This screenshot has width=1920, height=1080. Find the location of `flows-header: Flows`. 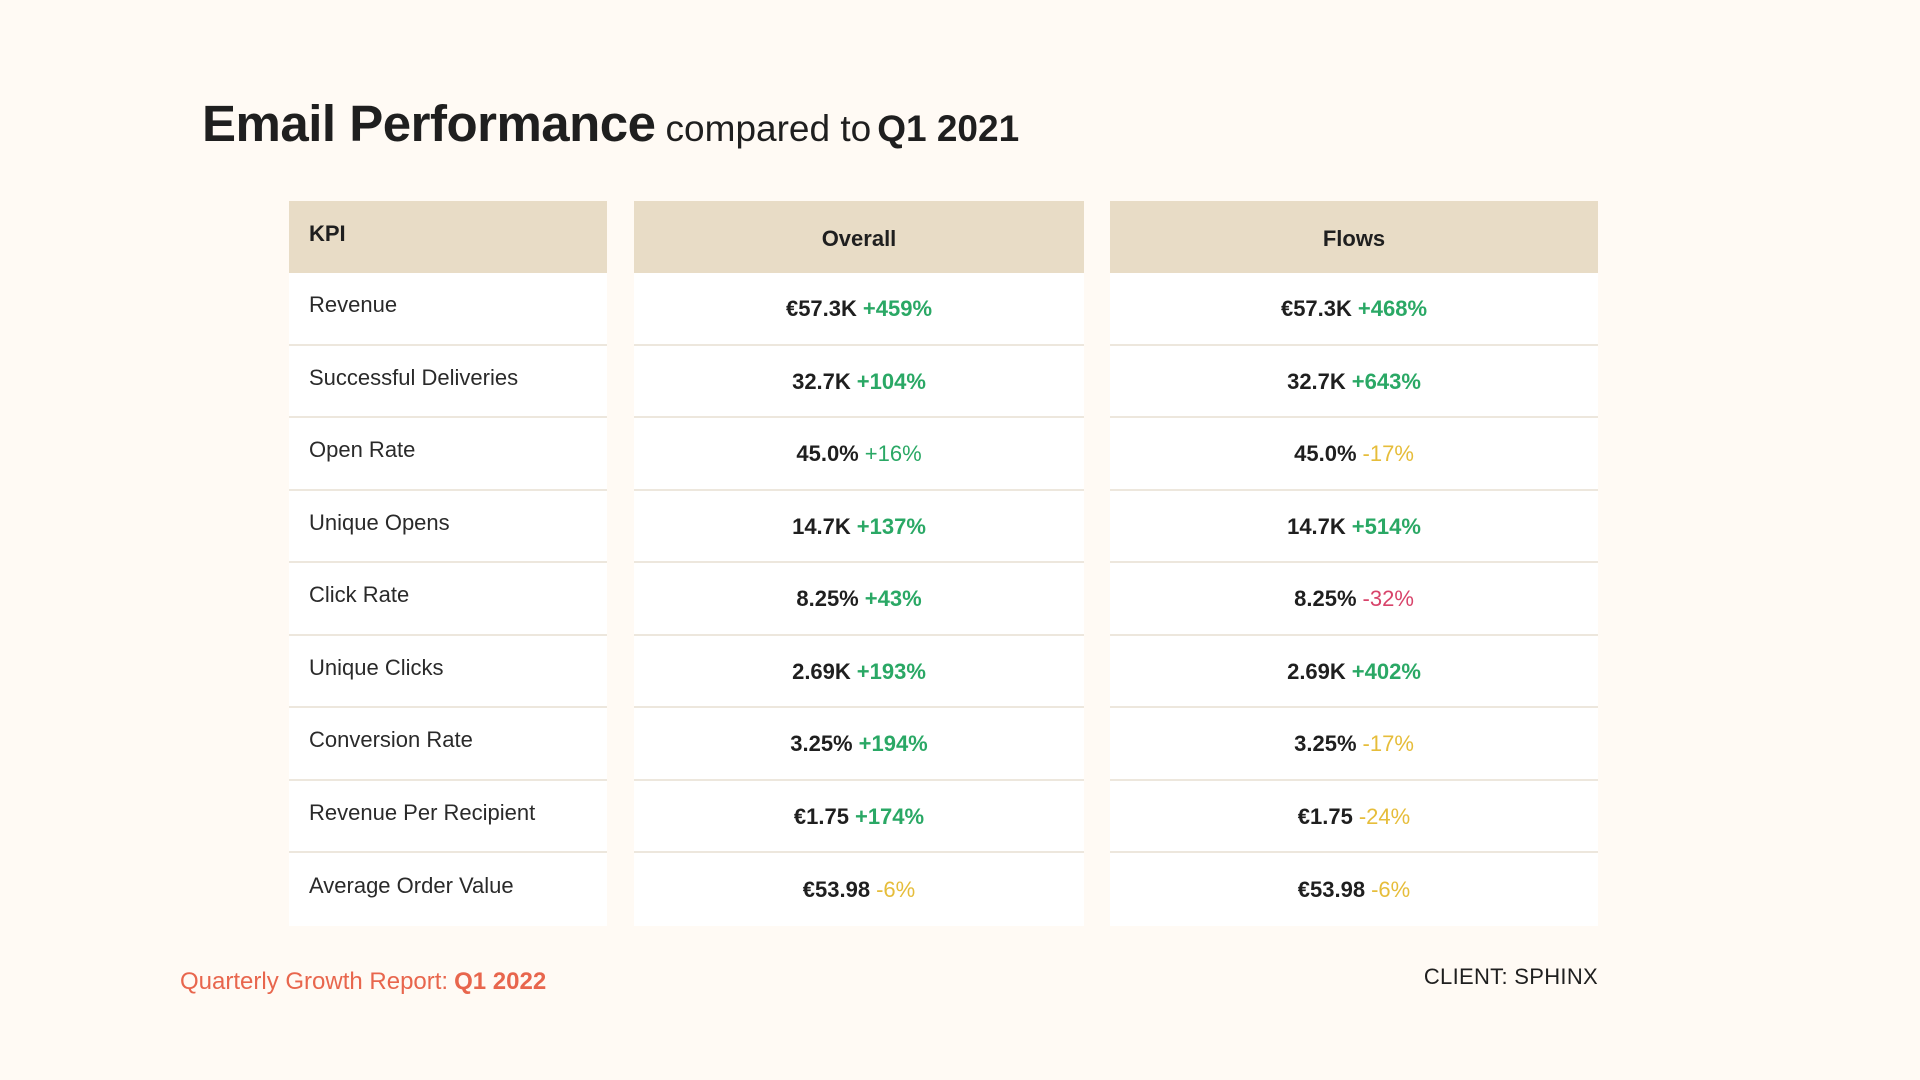

flows-header: Flows is located at coordinates (1354, 237).